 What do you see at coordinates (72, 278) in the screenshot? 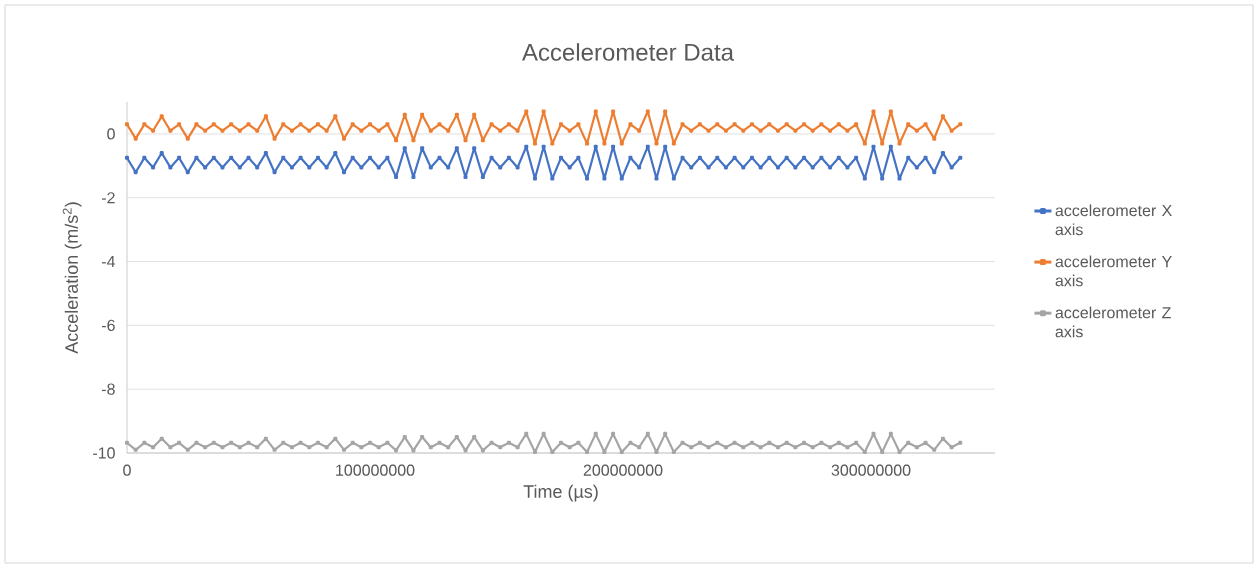
I see `y-axis-title: Acceleration (m/s$^{2}$)` at bounding box center [72, 278].